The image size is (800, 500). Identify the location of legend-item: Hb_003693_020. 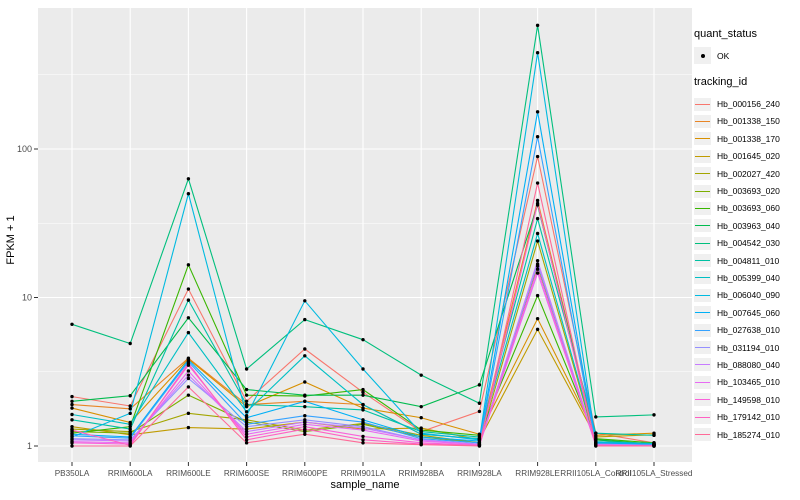
(747, 190).